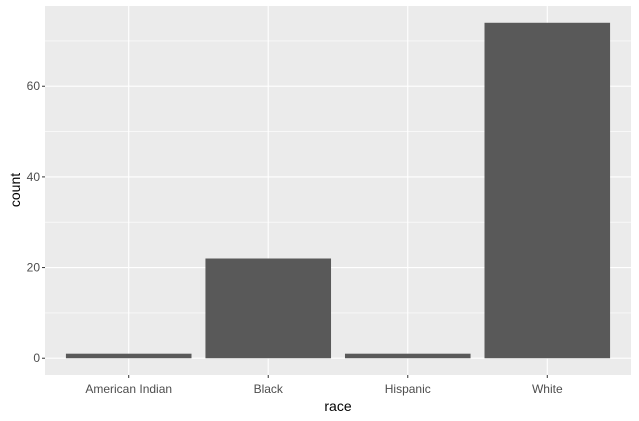 This screenshot has height=421, width=639. What do you see at coordinates (34, 86) in the screenshot?
I see `y-tick-label: 60` at bounding box center [34, 86].